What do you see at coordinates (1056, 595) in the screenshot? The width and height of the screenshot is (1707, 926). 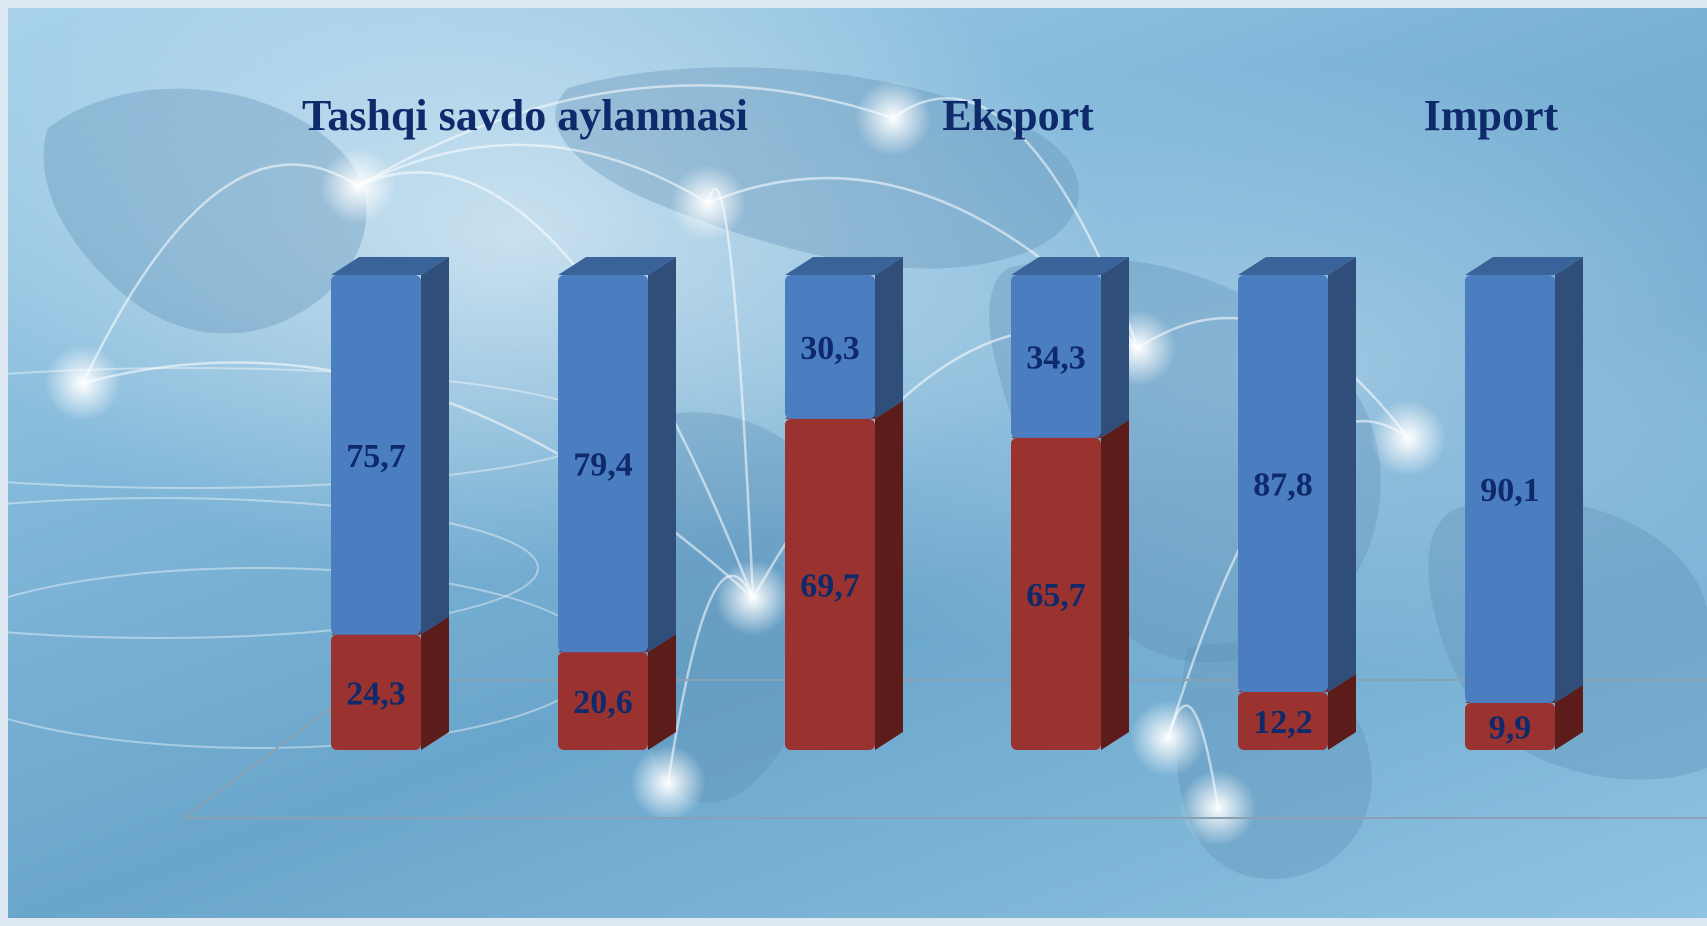 I see `data-label-bottom-4: 65,7` at bounding box center [1056, 595].